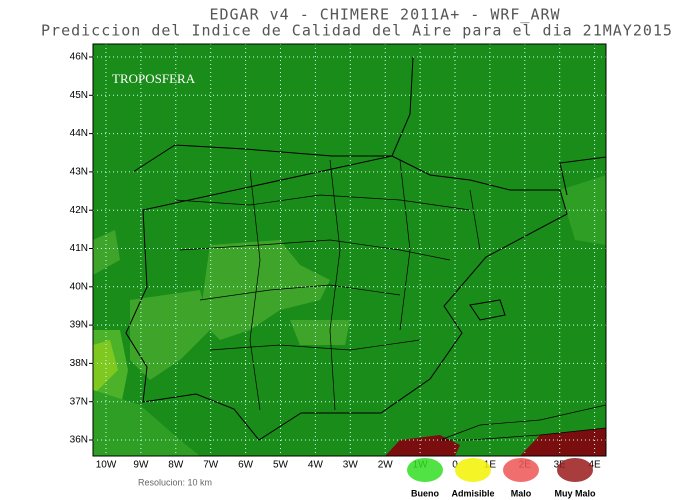  I want to click on x-label: 9W, so click(141, 465).